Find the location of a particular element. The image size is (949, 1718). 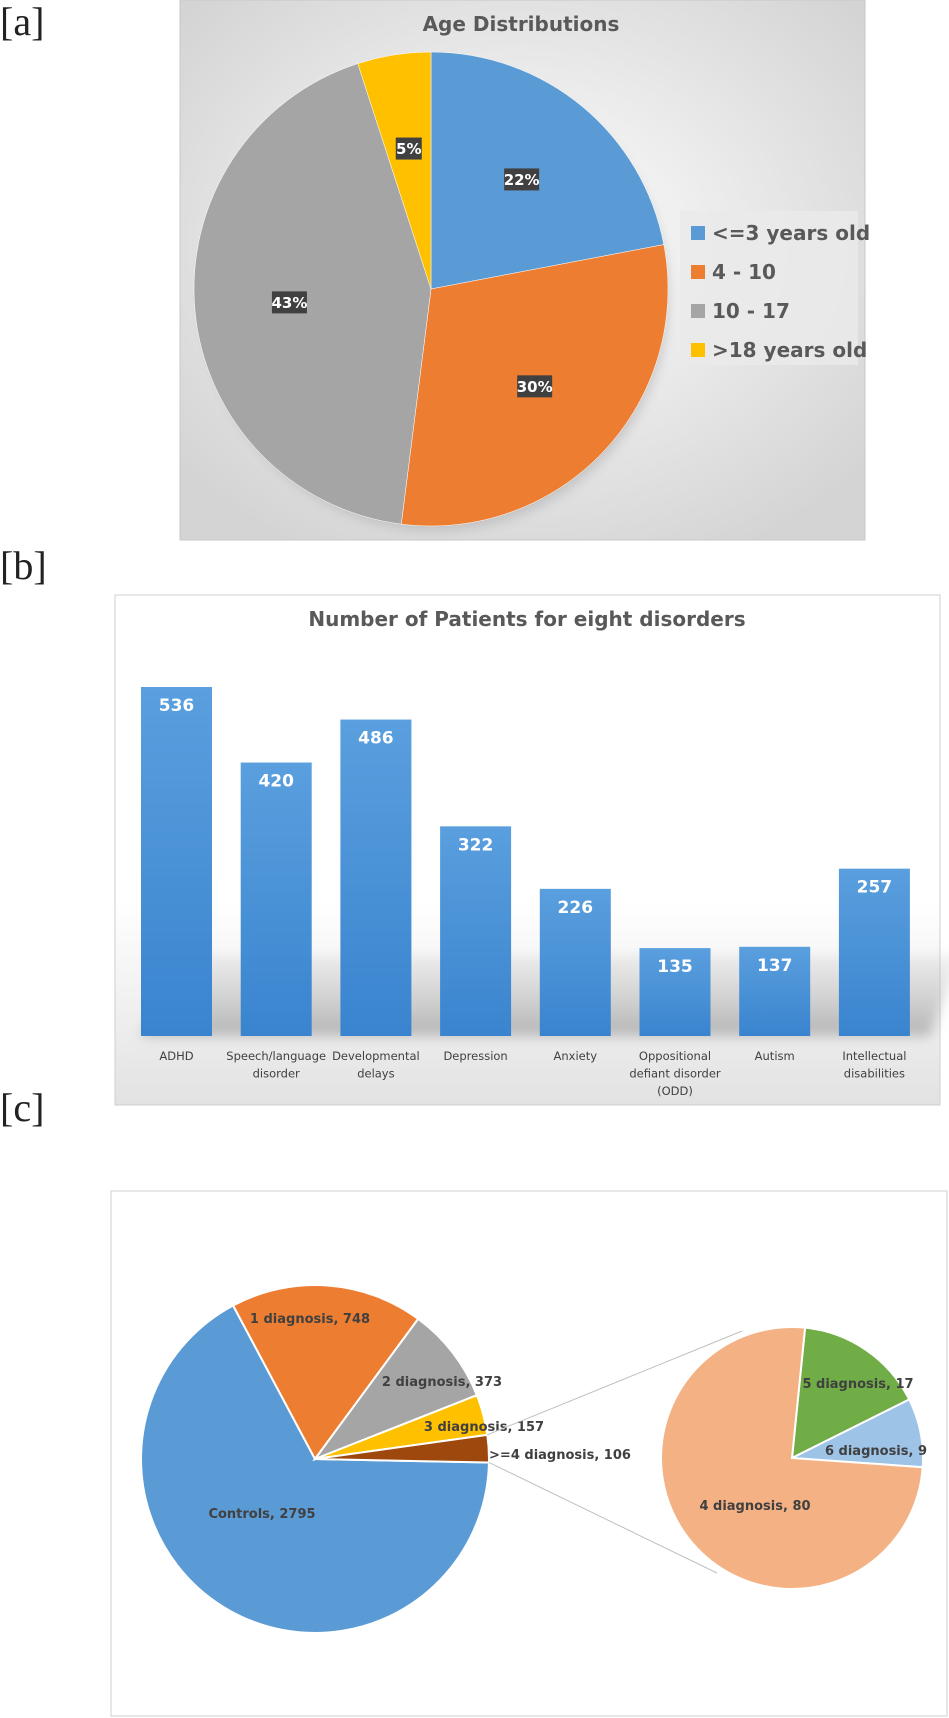

diagnosis-label-1-diagnosis: 1 diagnosis, 748 is located at coordinates (310, 1319).